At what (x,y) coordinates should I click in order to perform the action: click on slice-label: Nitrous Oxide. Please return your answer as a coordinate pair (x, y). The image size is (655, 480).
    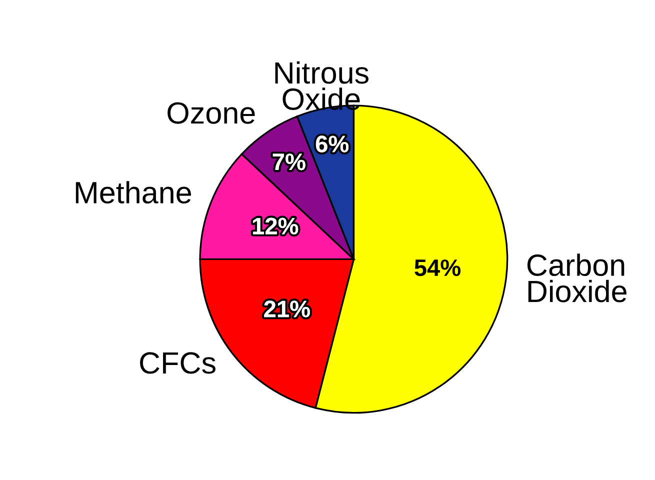
    Looking at the image, I should click on (321, 85).